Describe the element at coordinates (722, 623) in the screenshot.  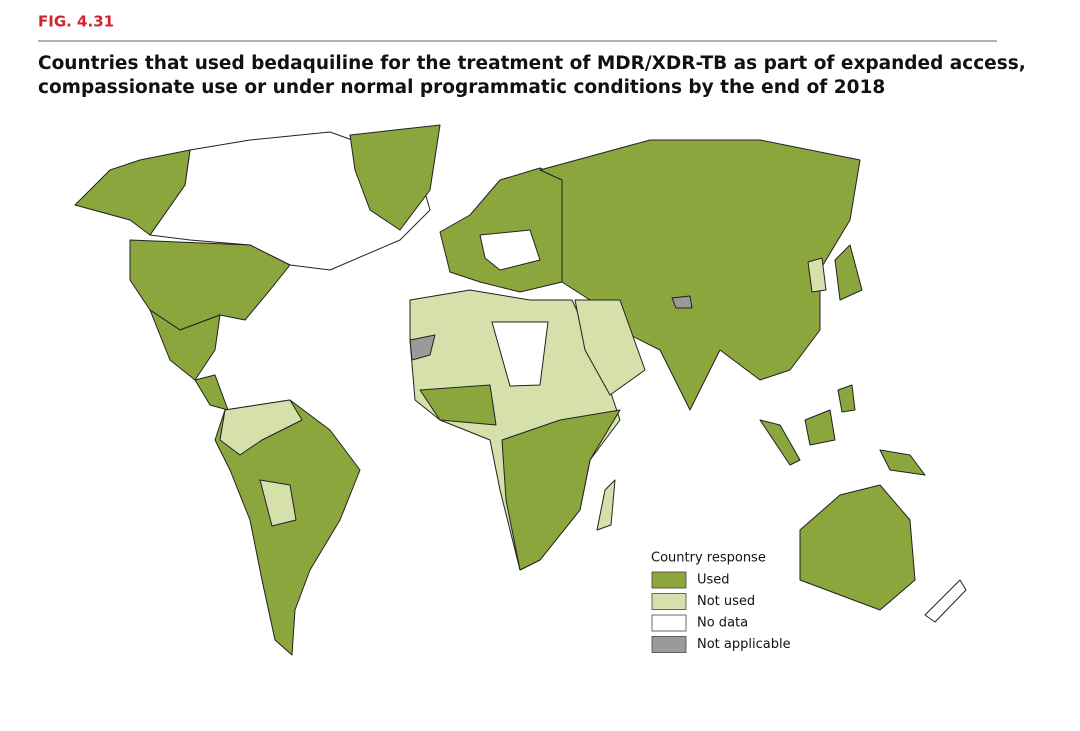
I see `legend-label: No data` at that location.